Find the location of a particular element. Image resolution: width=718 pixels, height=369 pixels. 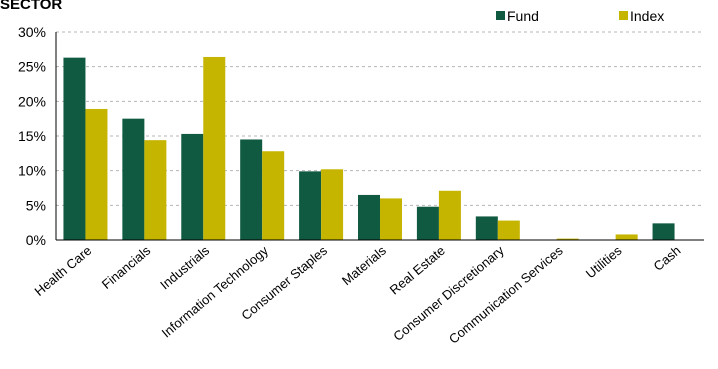

legend: Fund Index is located at coordinates (580, 16).